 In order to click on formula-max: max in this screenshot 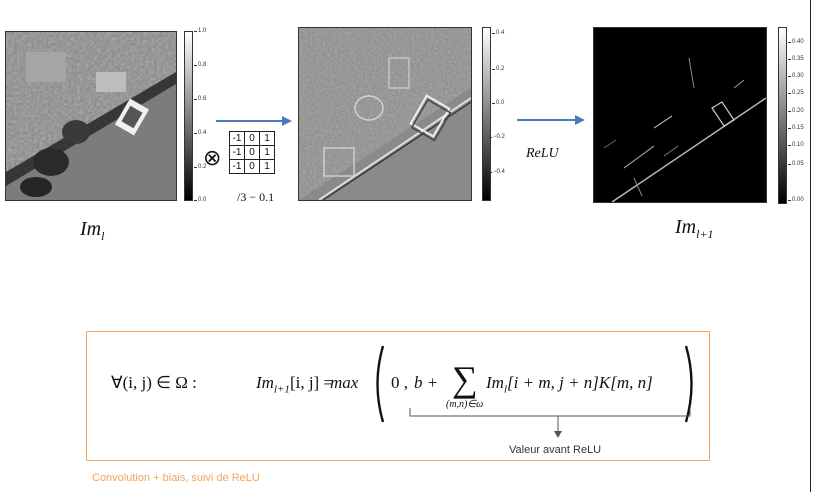, I will do `click(344, 382)`.